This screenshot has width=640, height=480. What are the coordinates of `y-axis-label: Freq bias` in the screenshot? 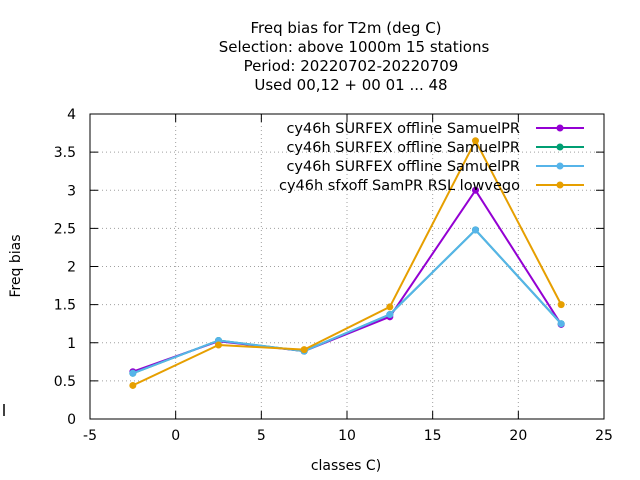 It's located at (16, 265).